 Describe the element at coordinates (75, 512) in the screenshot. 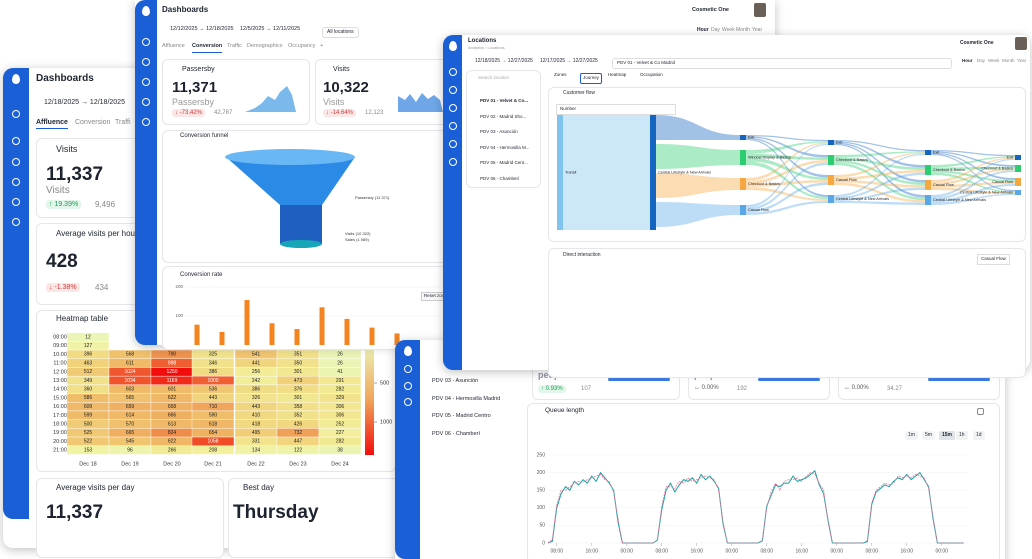

I see `card-value: 11,337` at that location.